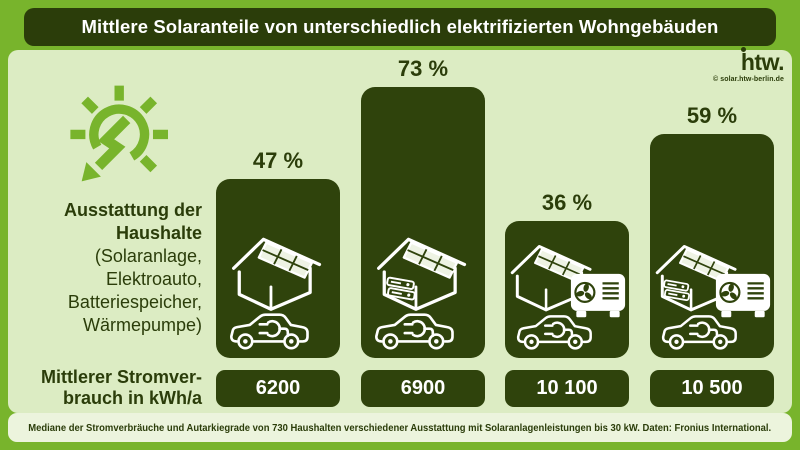 The image size is (800, 450). I want to click on bar-group-2: 73 %, so click(423, 207).